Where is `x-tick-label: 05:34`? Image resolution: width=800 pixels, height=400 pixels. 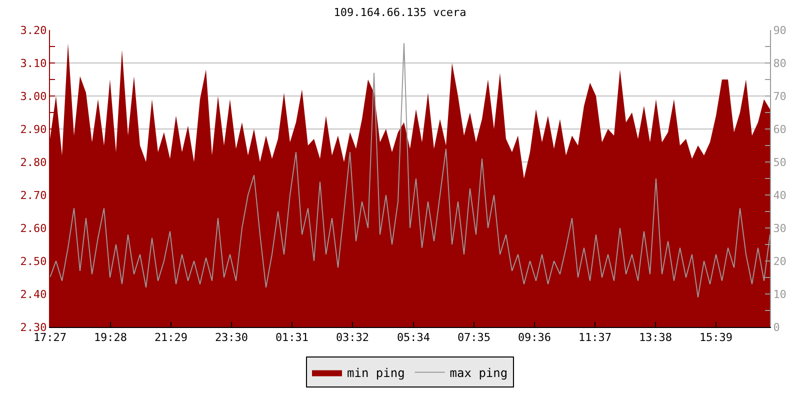 x-tick-label: 05:34 is located at coordinates (413, 337).